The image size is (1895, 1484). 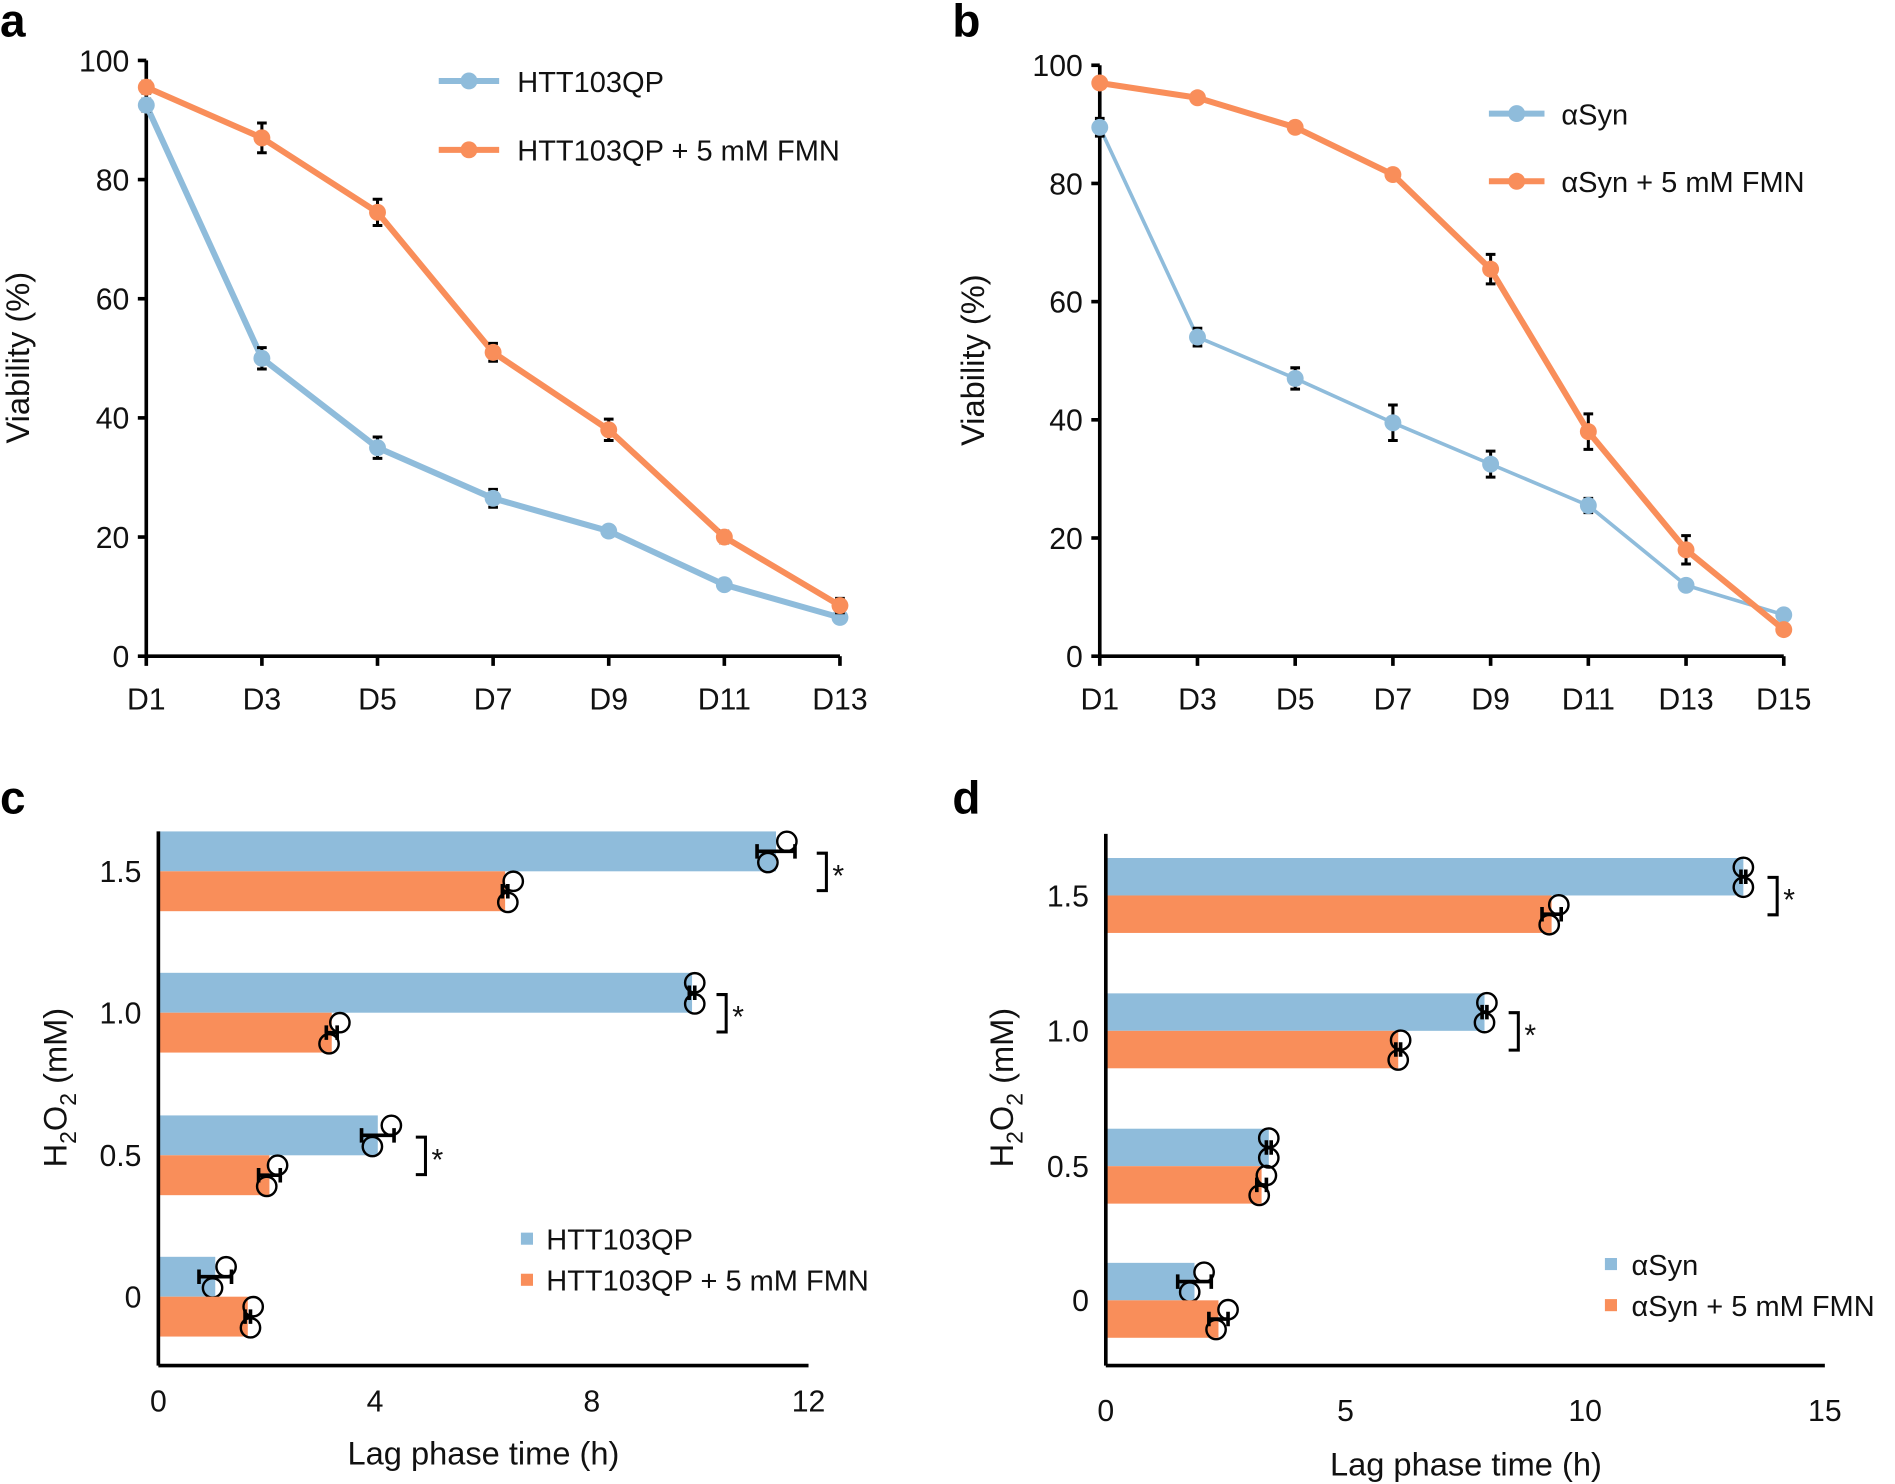 I want to click on x-tick-label: 4, so click(x=375, y=1401).